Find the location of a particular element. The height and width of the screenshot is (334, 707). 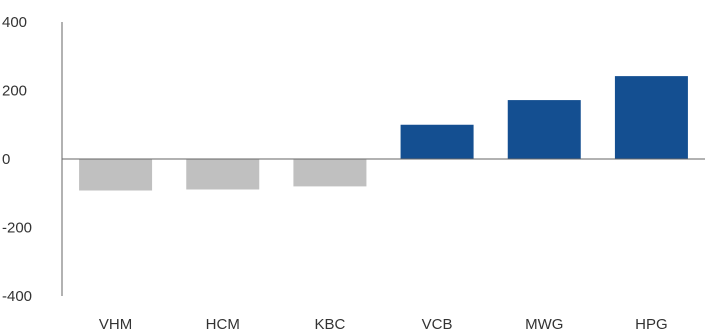

x-tick-label: VHM is located at coordinates (115, 324).